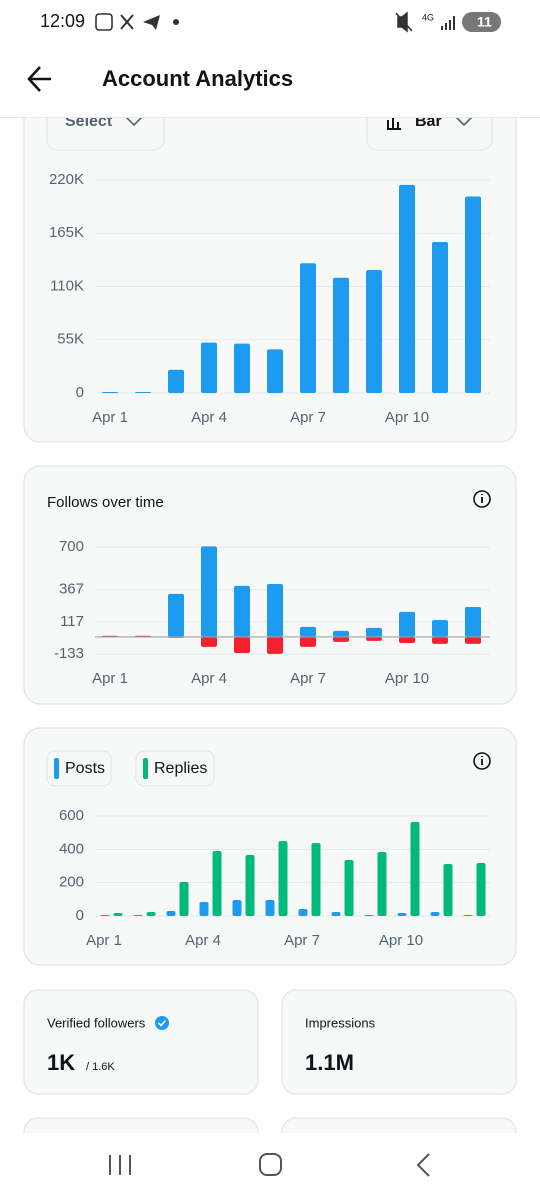  What do you see at coordinates (61, 1062) in the screenshot?
I see `stat-value: 1K` at bounding box center [61, 1062].